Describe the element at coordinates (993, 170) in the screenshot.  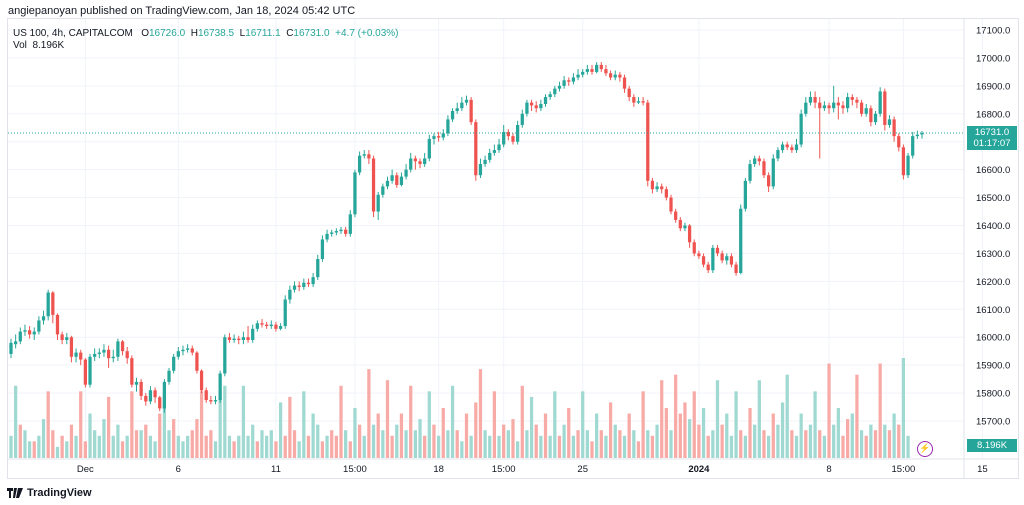
I see `price-tick-label: 16600.0` at that location.